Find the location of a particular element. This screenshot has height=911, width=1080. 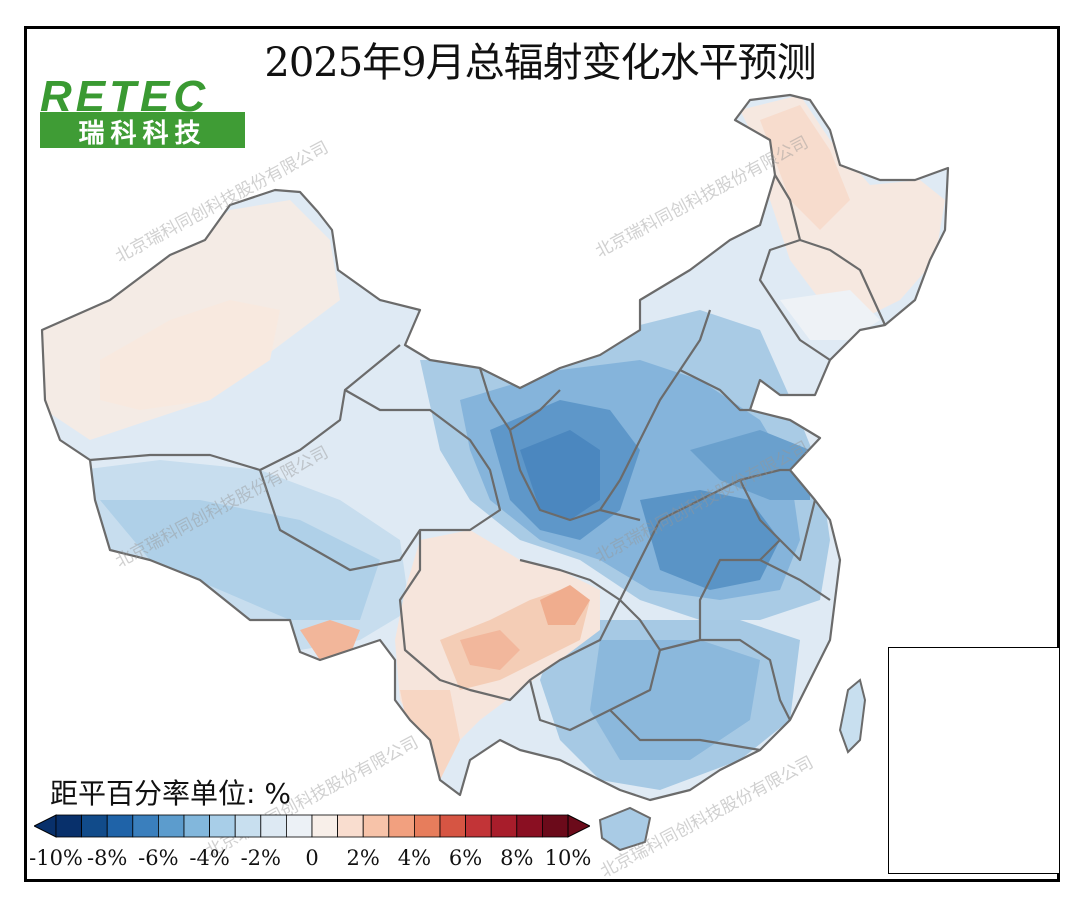

legend-cap-high is located at coordinates (578, 826).